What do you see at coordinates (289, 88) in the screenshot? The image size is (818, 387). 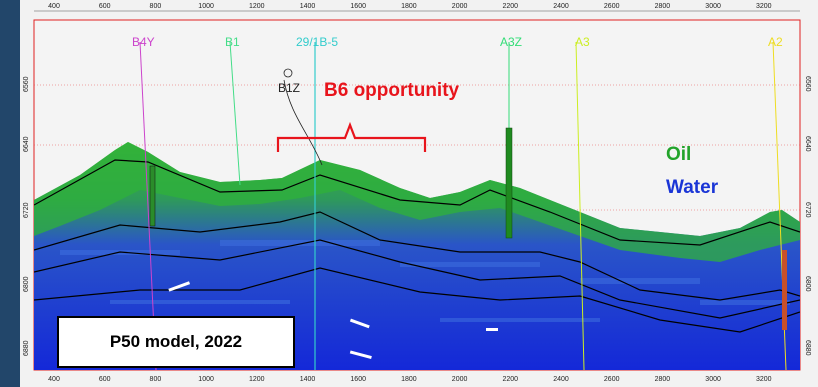 I see `well-label-b1z: B1Z` at bounding box center [289, 88].